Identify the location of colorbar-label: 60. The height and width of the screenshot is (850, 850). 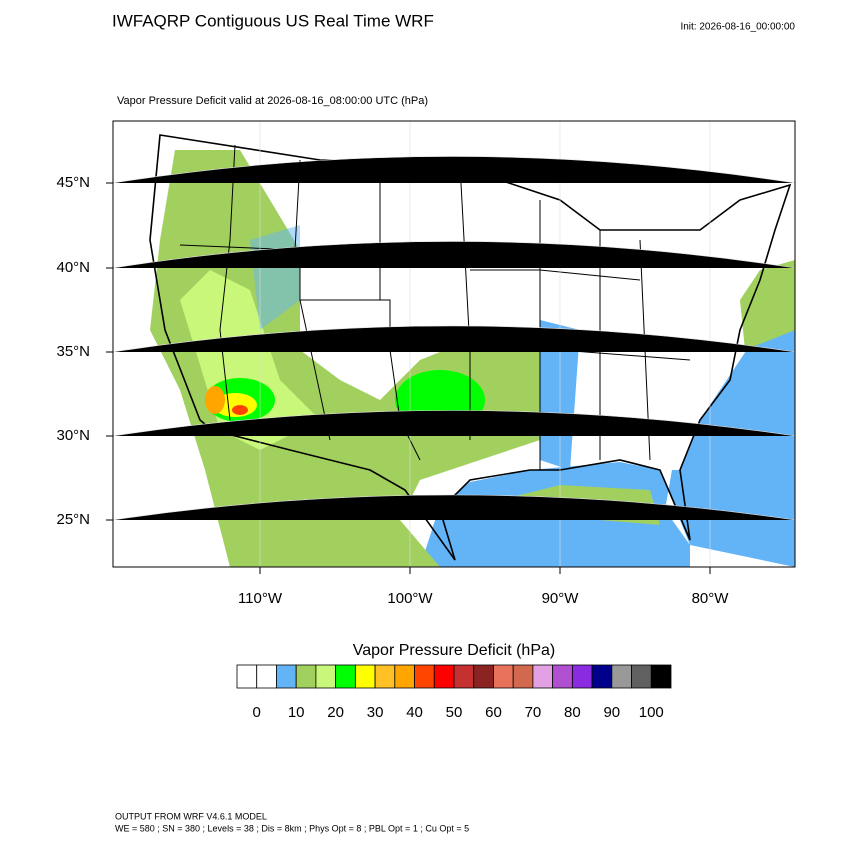
(493, 712).